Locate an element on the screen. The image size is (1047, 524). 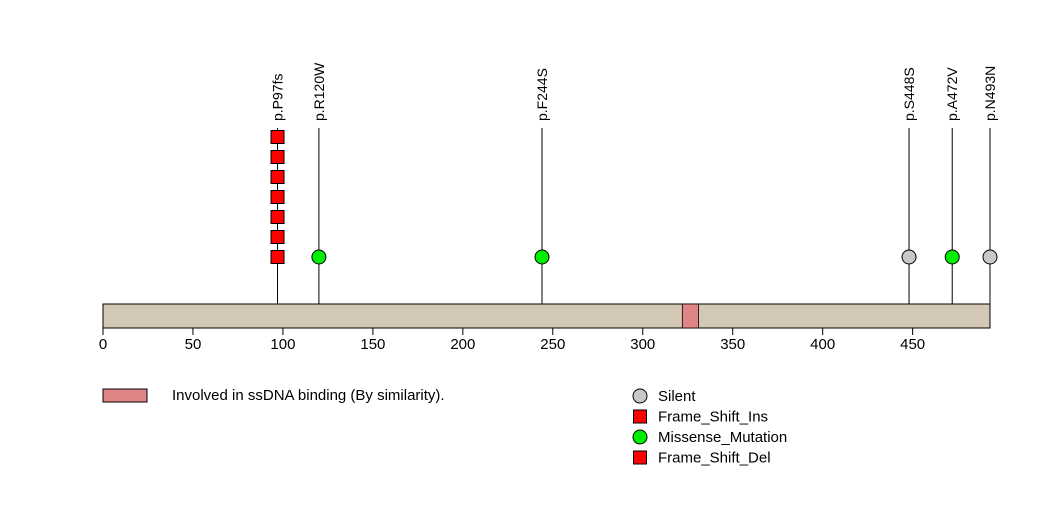
axis-tick-label: 250 is located at coordinates (552, 344).